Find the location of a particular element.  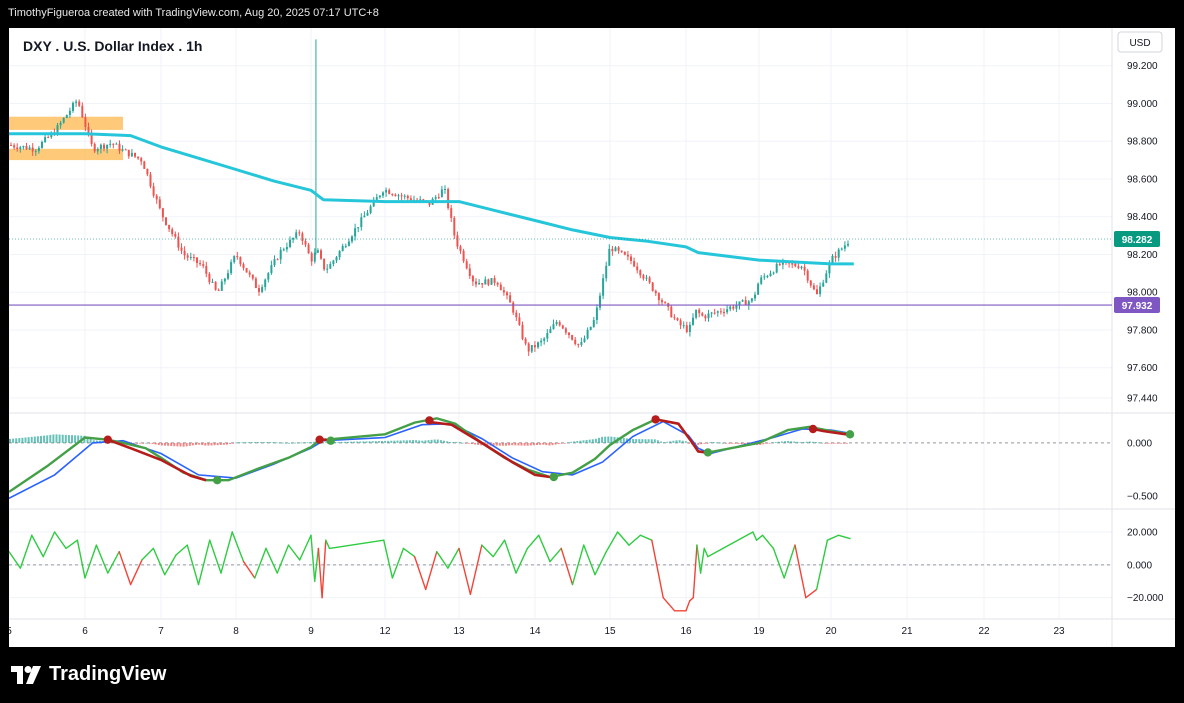

x-tick-label: 21 is located at coordinates (907, 631).